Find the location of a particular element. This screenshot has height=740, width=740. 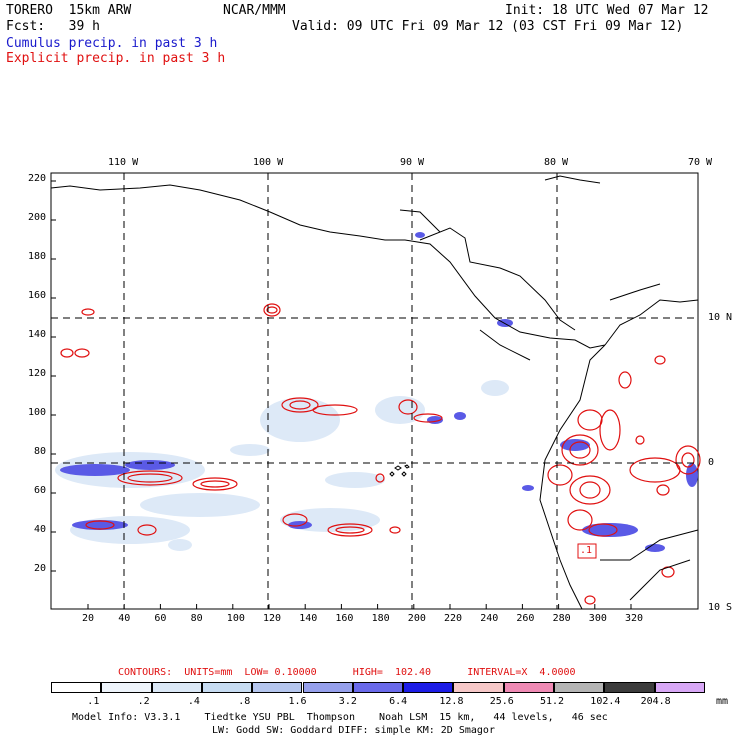

x-tick-label: 300 is located at coordinates (597, 618).